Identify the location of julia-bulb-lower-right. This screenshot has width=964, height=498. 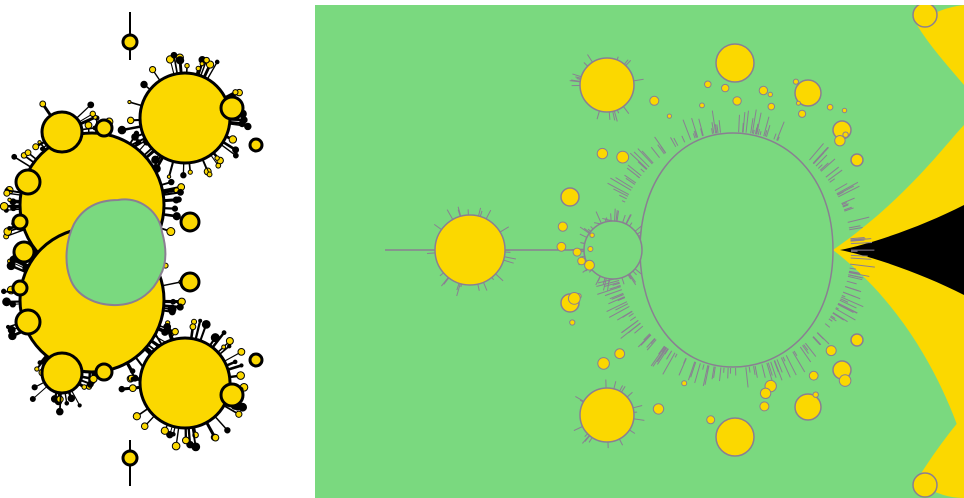
(185, 383).